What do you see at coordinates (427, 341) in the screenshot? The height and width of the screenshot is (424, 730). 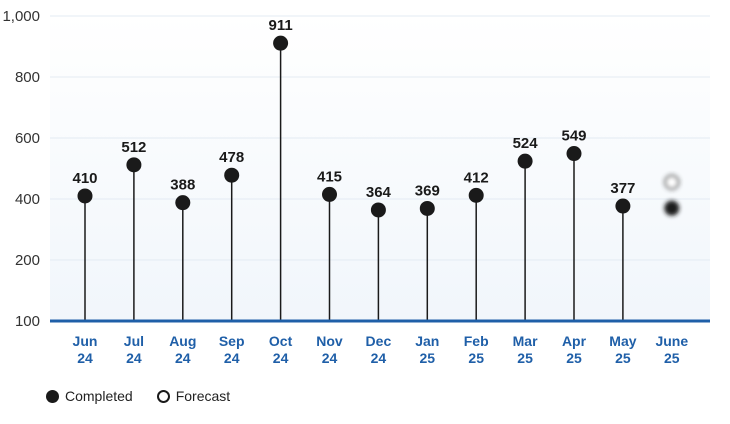 I see `x-tick-month: Jan` at bounding box center [427, 341].